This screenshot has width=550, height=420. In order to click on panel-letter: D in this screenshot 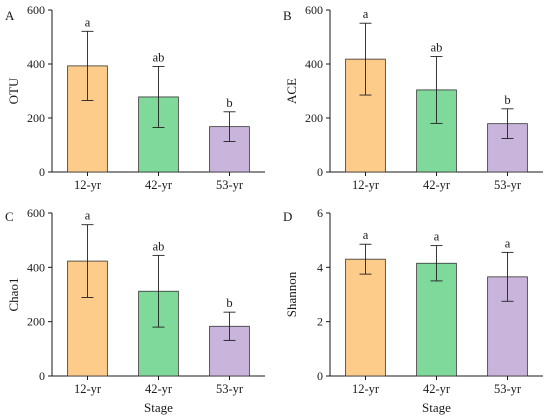, I will do `click(287, 216)`.